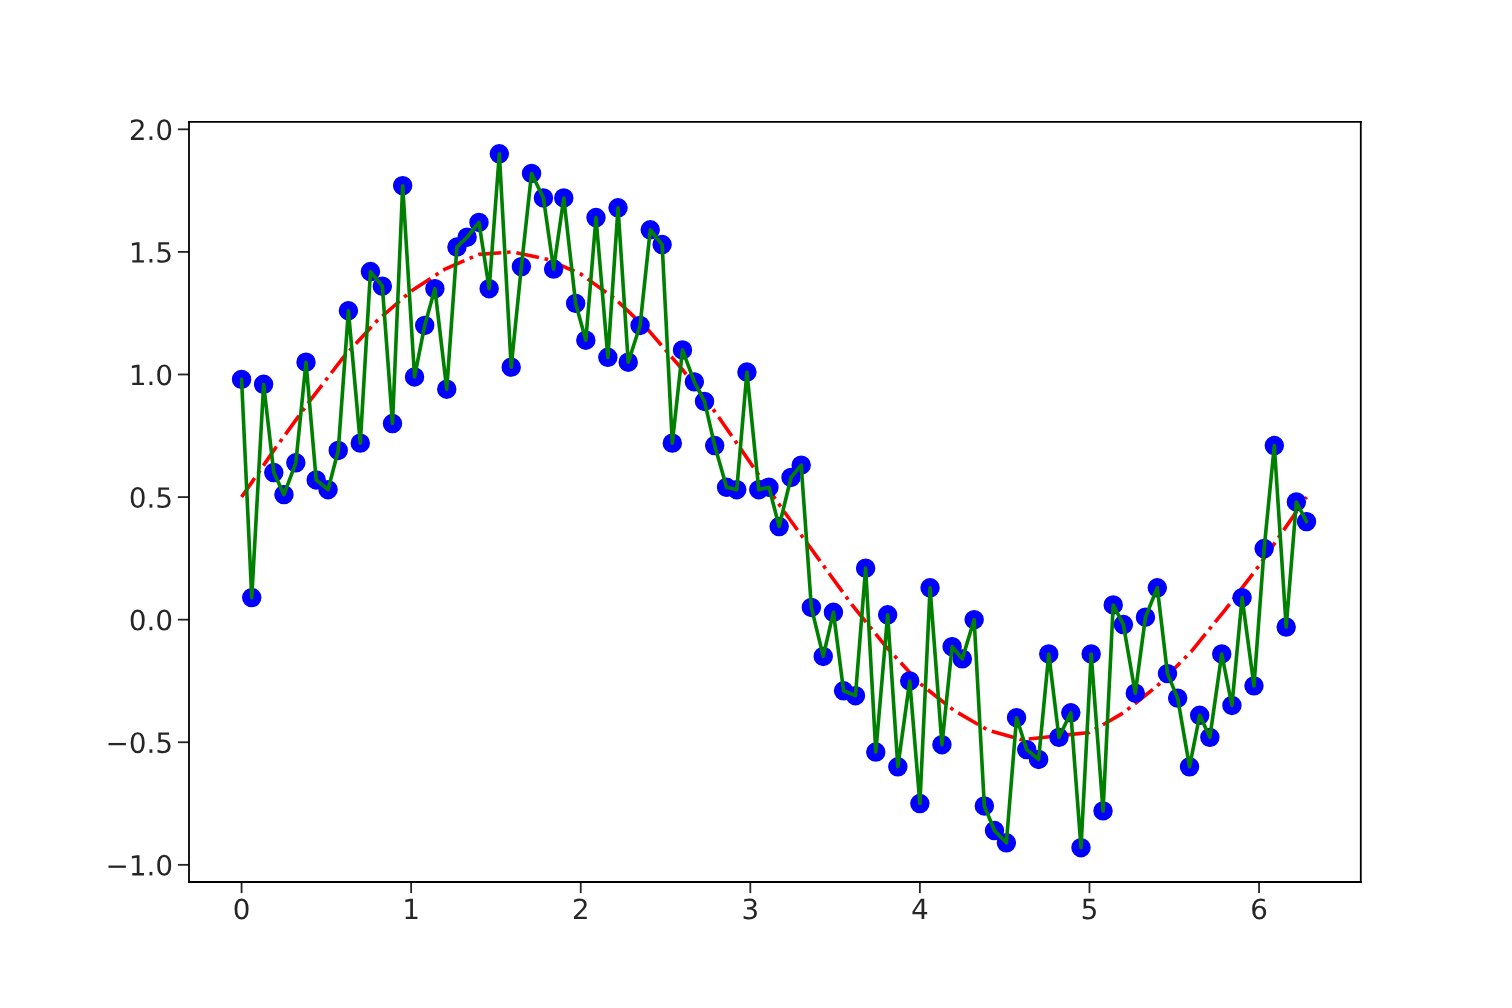 The height and width of the screenshot is (1008, 1512). I want to click on x-tick-label: 6, so click(1259, 909).